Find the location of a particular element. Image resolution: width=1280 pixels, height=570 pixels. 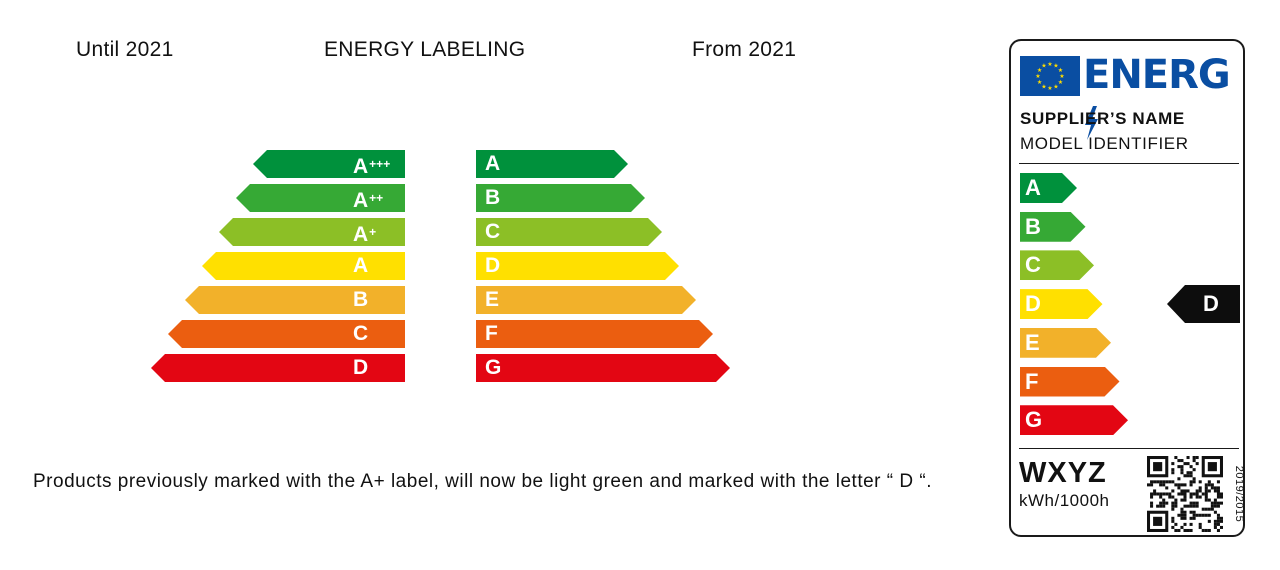

regulation-number: 2019/2015 is located at coordinates (1239, 494).